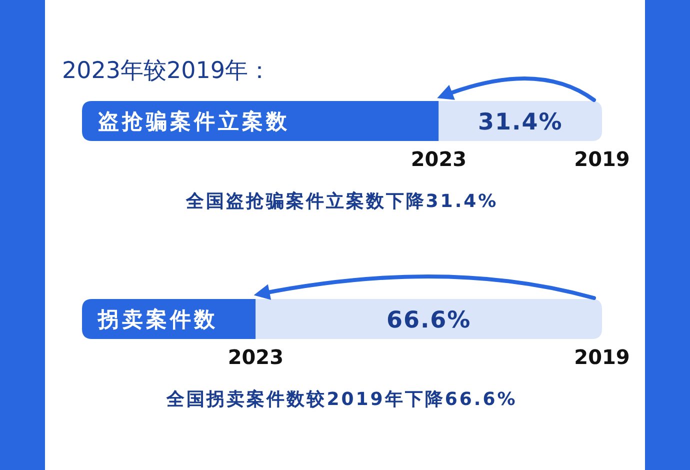 This screenshot has width=690, height=470. What do you see at coordinates (341, 201) in the screenshot?
I see `text: 全国盗抢骗案件立案数下降31.4%` at bounding box center [341, 201].